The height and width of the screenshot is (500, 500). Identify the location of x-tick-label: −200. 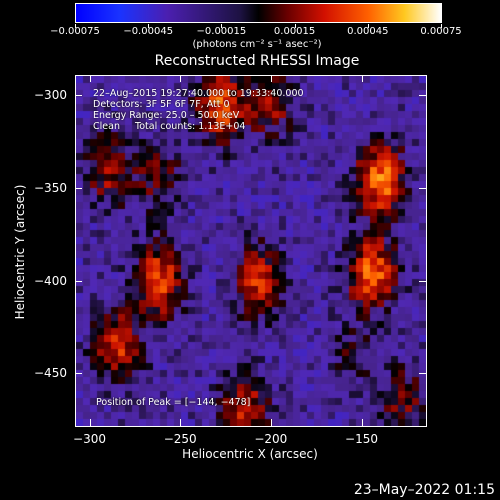
(271, 439).